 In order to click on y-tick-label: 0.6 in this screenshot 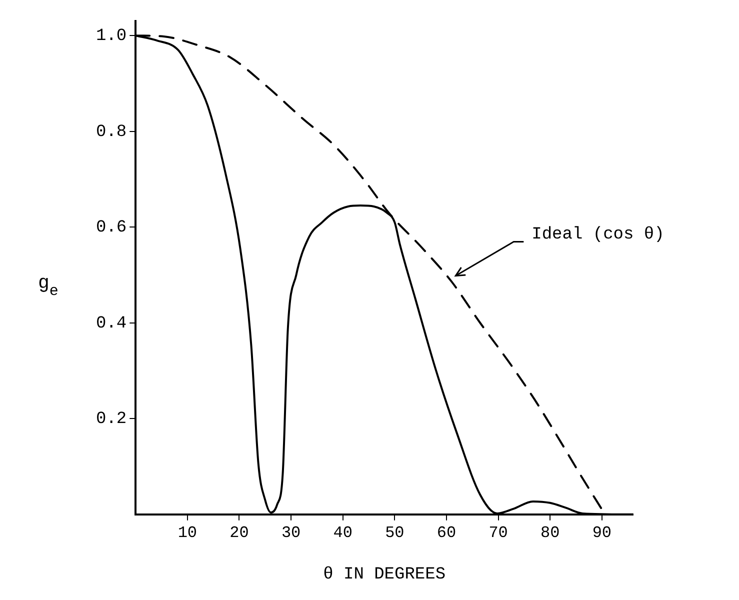, I will do `click(111, 228)`.